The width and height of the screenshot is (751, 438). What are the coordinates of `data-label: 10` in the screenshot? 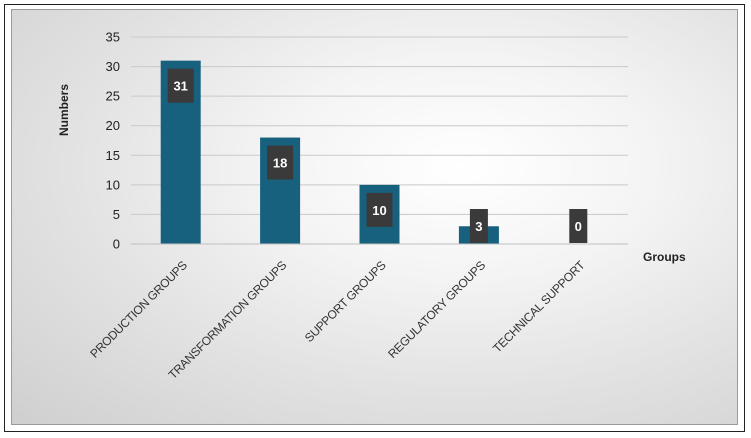 It's located at (379, 210).